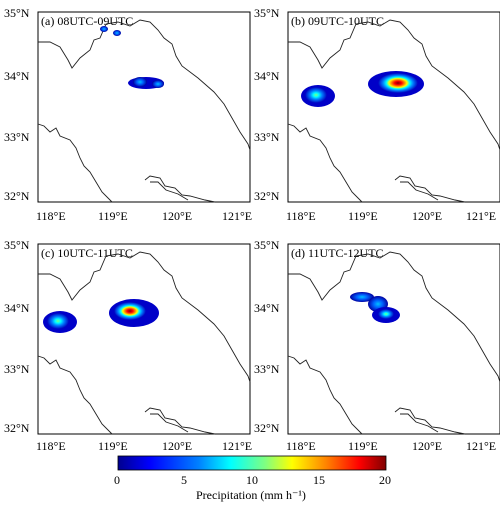  Describe the element at coordinates (252, 463) in the screenshot. I see `colorbar-gradient` at that location.